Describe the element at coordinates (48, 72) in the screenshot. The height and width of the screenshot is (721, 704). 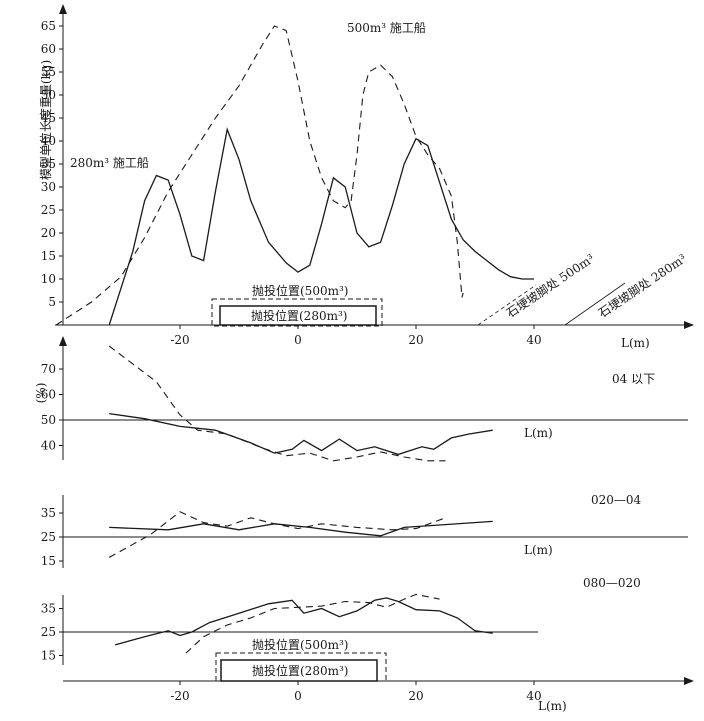
I see `top-y-tick-label: 55` at that location.